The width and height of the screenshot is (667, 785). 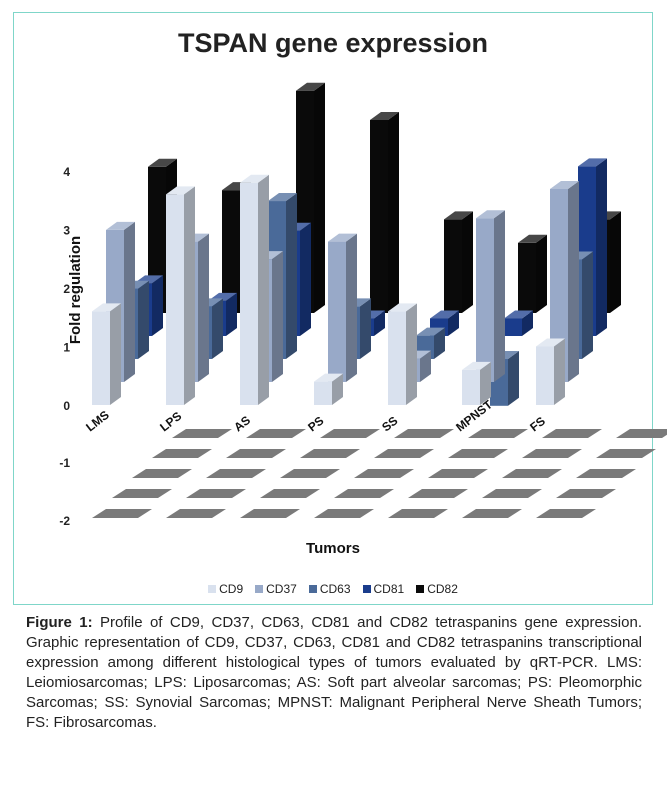 I want to click on bar-CD9-AS, so click(x=254, y=289).